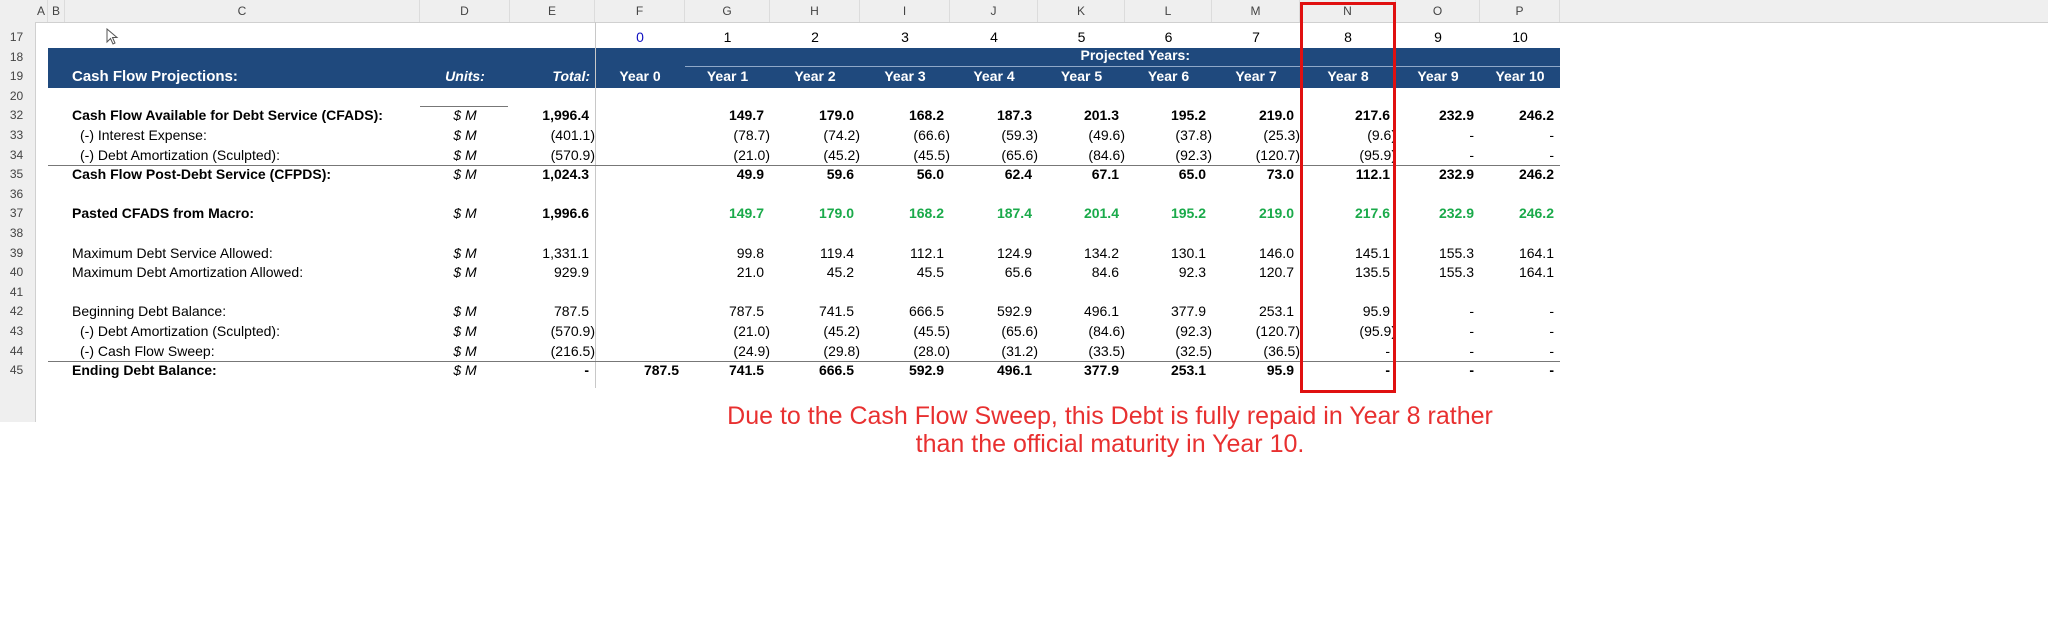 This screenshot has width=2048, height=624. What do you see at coordinates (746, 115) in the screenshot?
I see `row-value: 149.7` at bounding box center [746, 115].